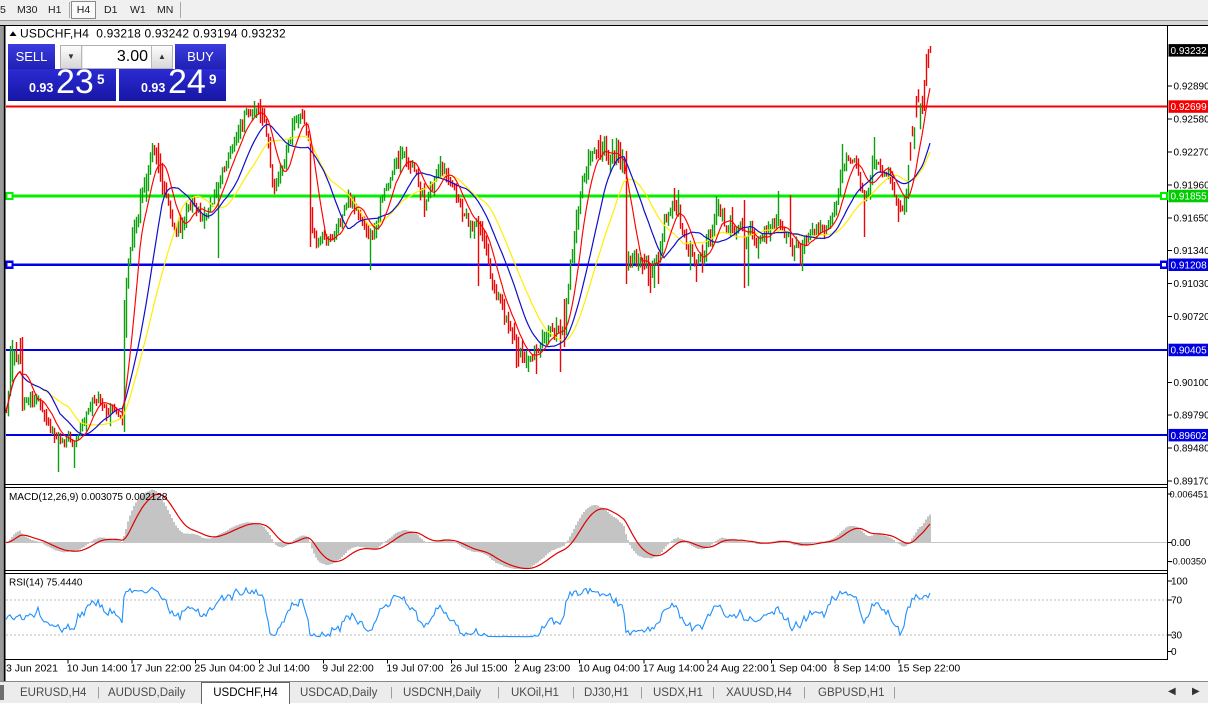 This screenshot has width=1208, height=704. Describe the element at coordinates (414, 669) in the screenshot. I see `svg-text: 19 Jul 07:00` at that location.